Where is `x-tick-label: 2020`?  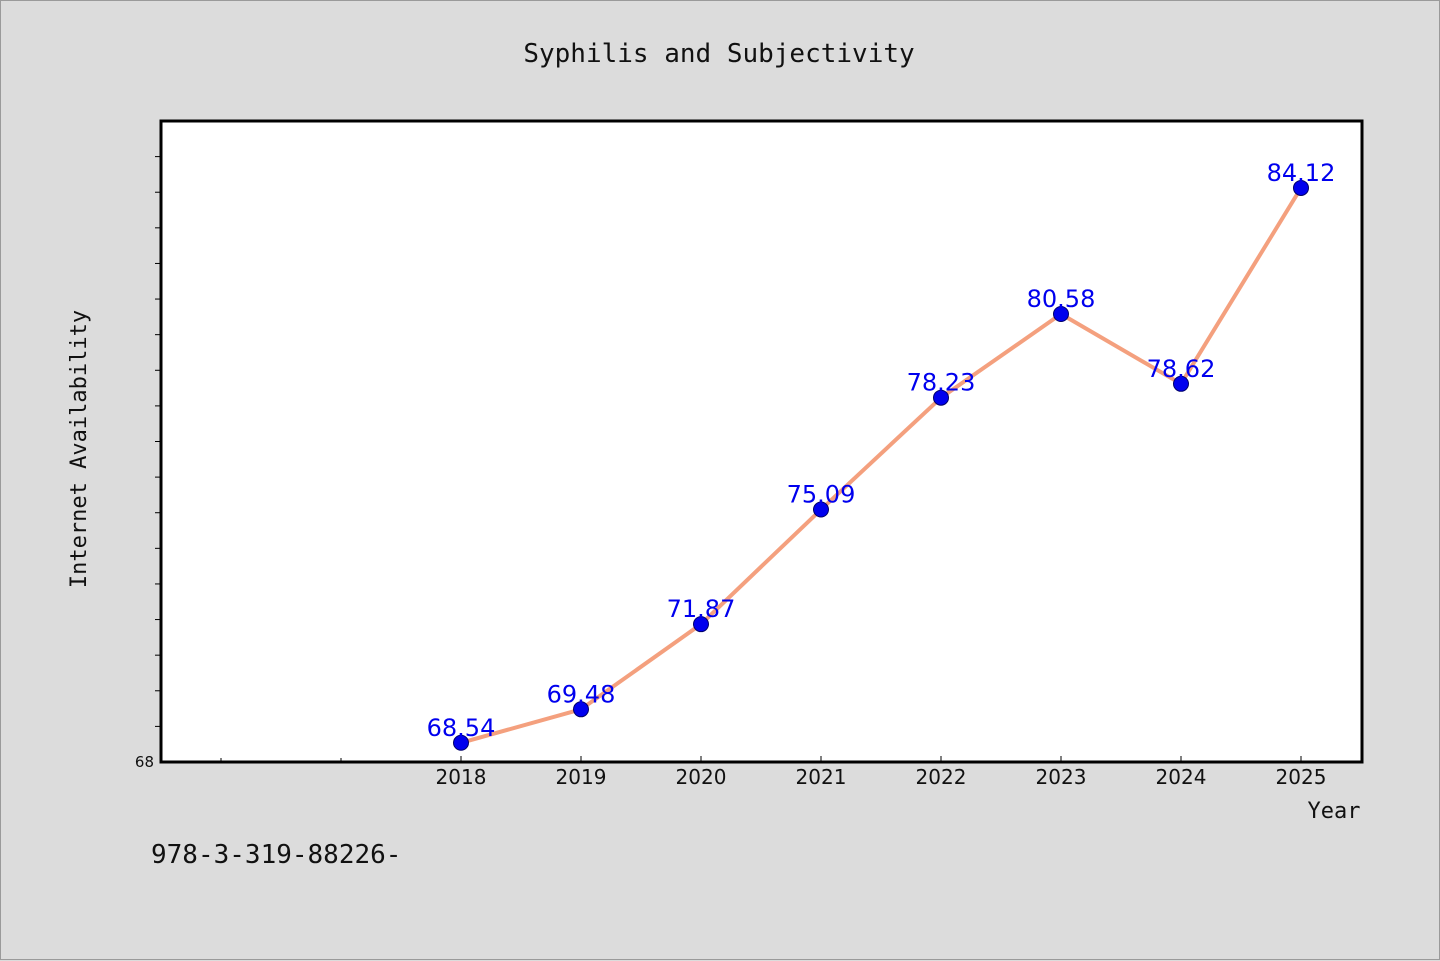
x-tick-label: 2020 is located at coordinates (701, 777).